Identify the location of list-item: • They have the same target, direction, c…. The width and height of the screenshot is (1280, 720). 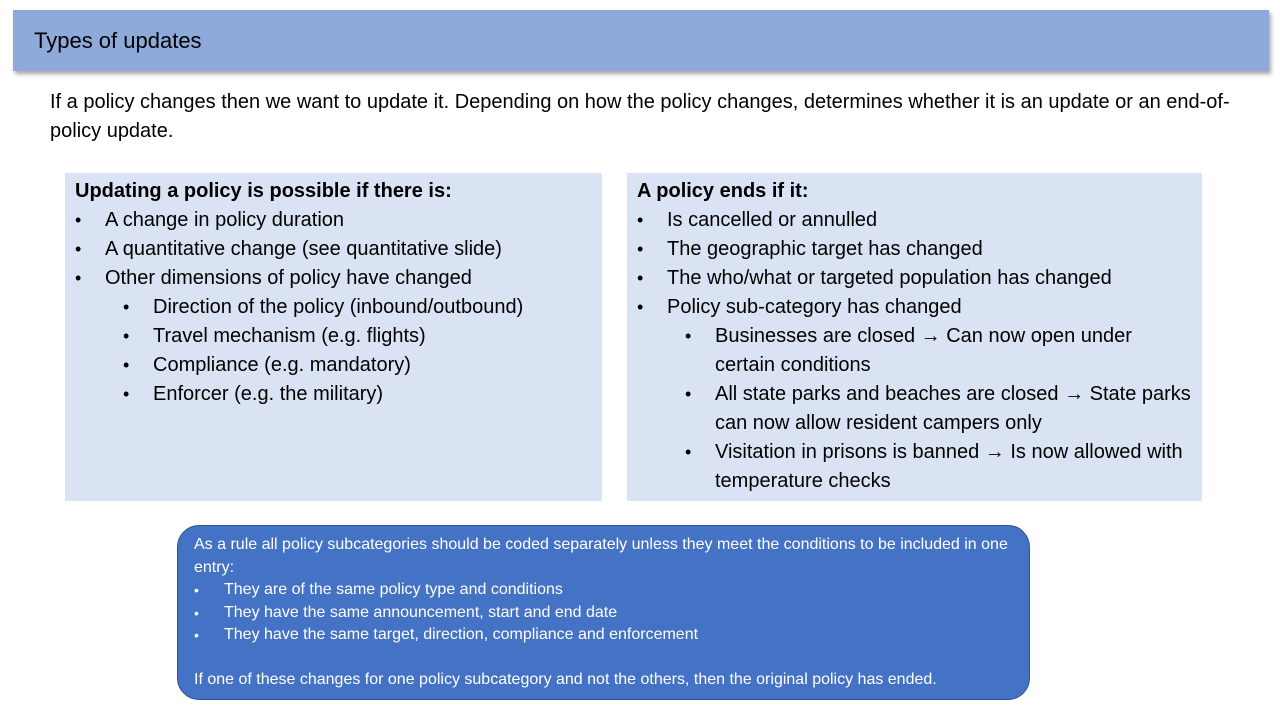
(603, 635).